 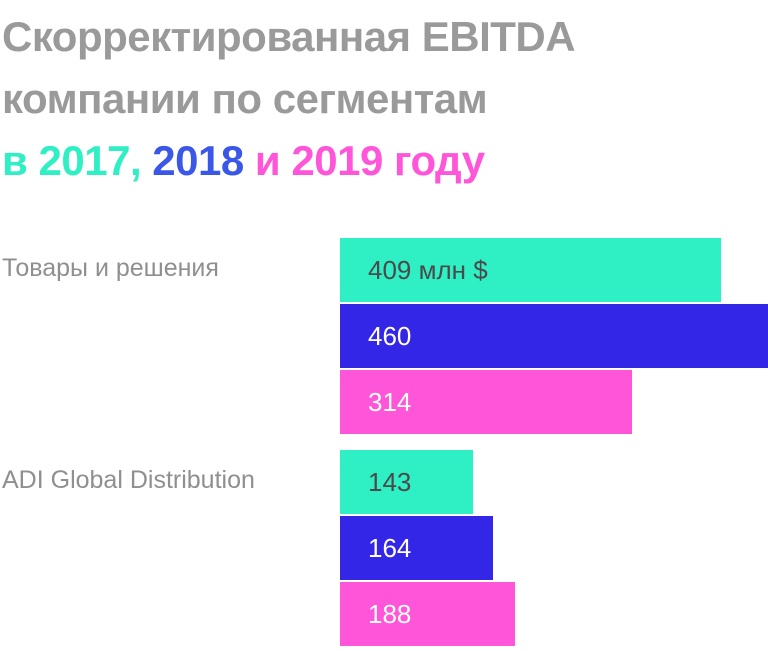 What do you see at coordinates (288, 161) in the screenshot?
I see `title-line-3: в 2017, 2018 и 2019 году` at bounding box center [288, 161].